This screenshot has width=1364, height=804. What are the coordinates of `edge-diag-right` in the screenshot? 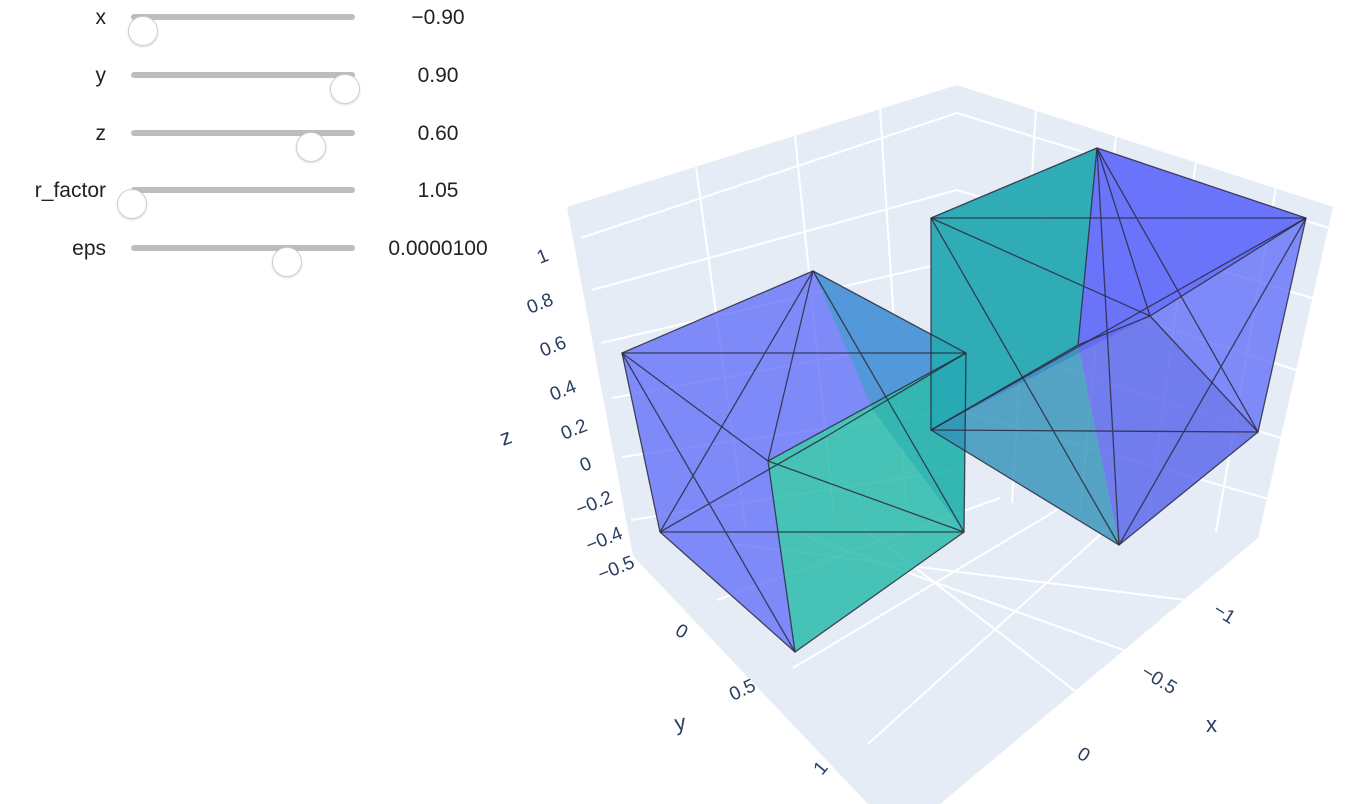 It's located at (1118, 346).